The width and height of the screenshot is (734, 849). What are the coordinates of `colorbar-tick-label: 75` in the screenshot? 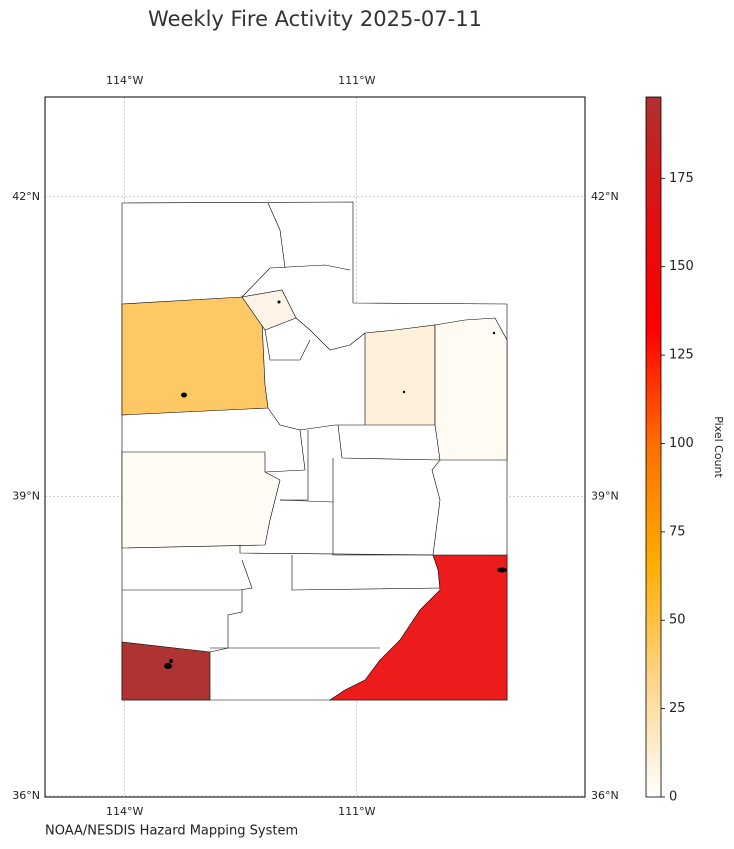 It's located at (677, 531).